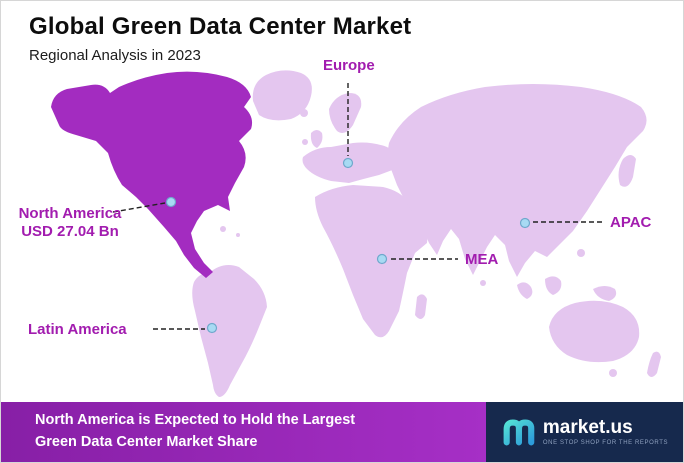 This screenshot has width=684, height=463. Describe the element at coordinates (525, 290) in the screenshot. I see `island-sumatra` at that location.